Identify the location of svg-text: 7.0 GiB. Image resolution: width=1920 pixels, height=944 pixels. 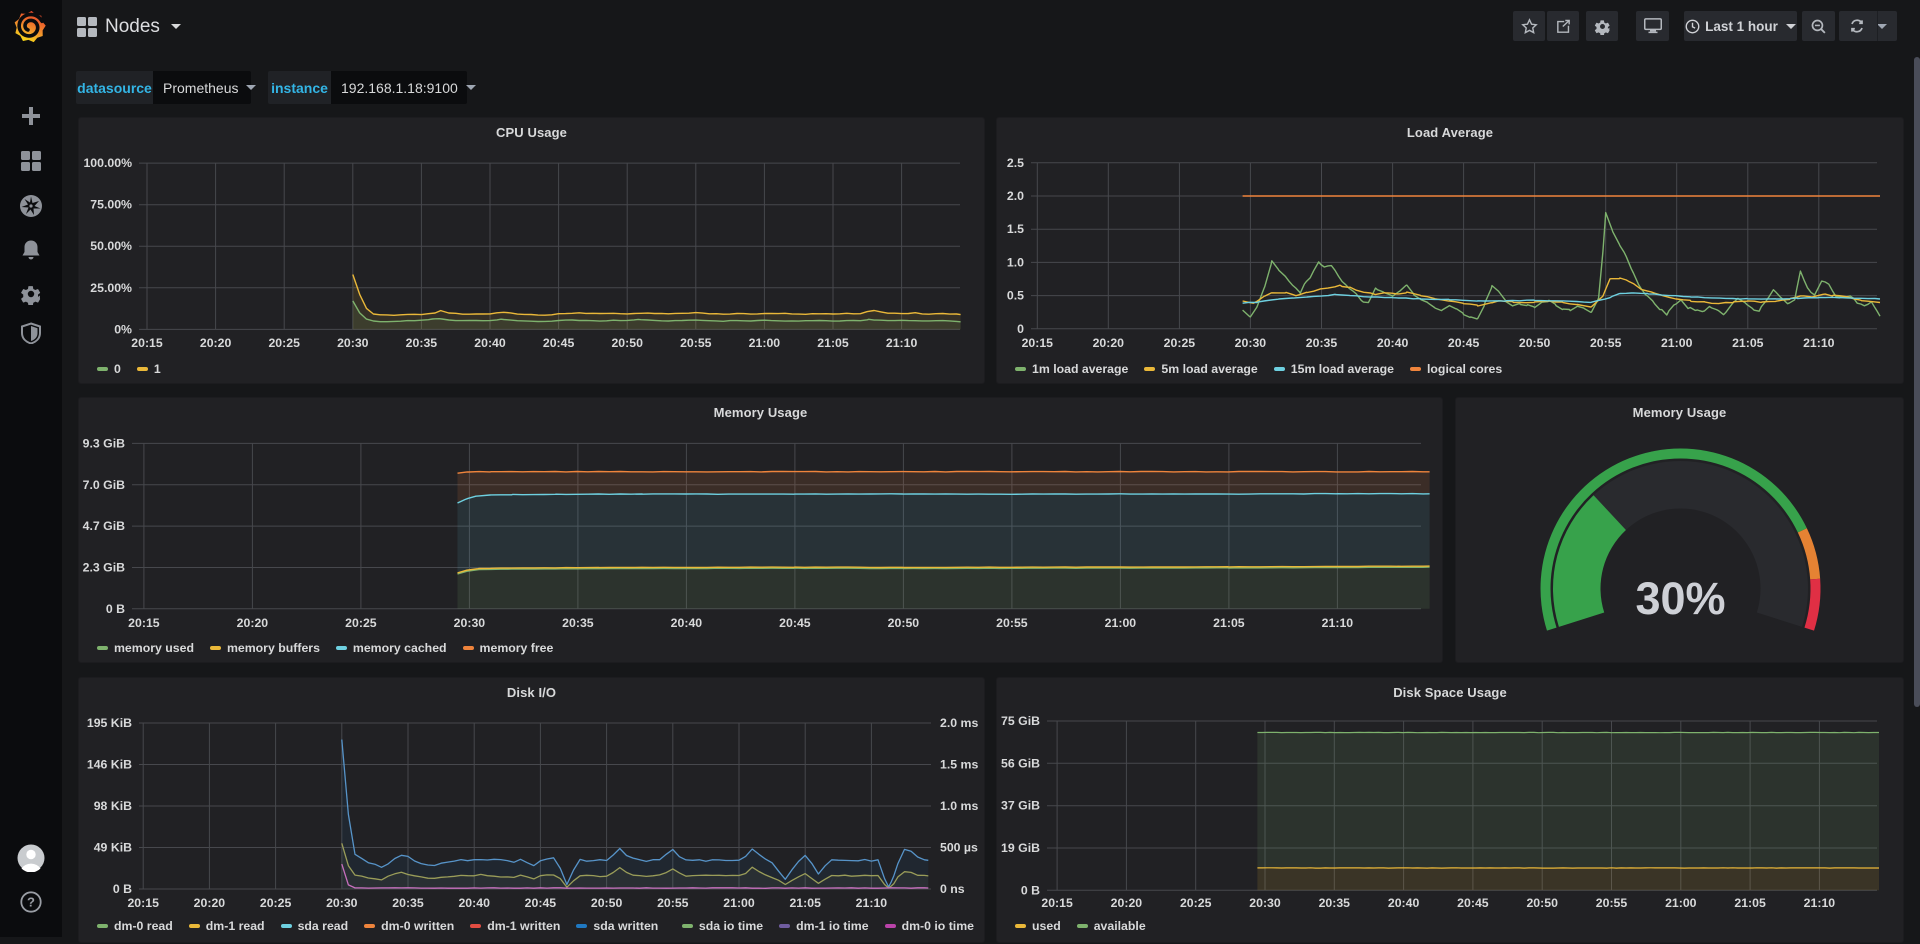
(104, 485).